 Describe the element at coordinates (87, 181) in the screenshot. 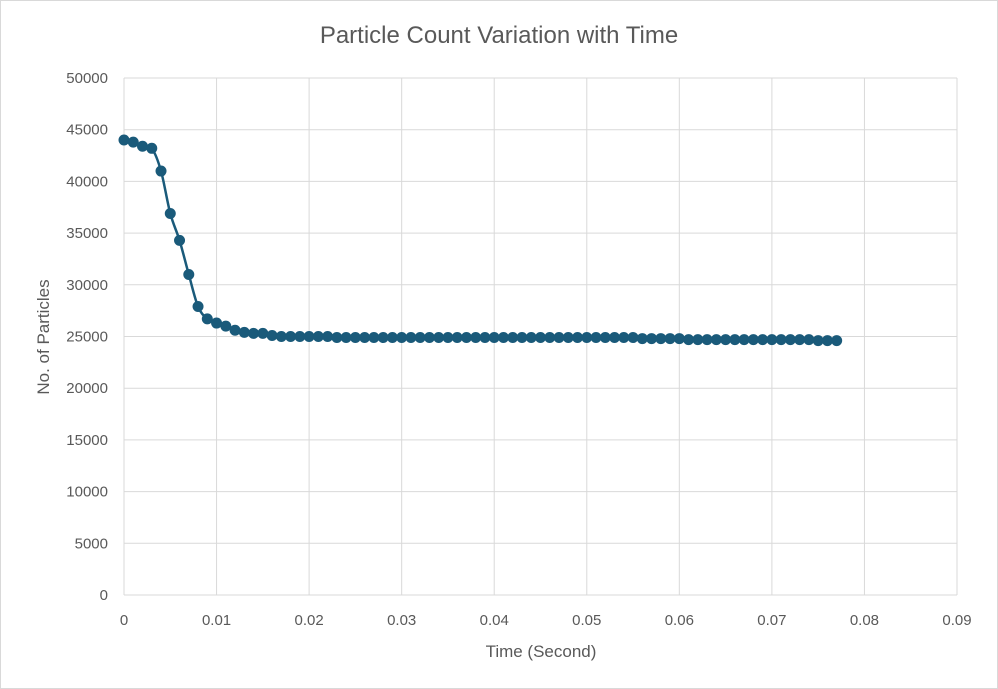

I see `y-tick-label: 40000` at that location.